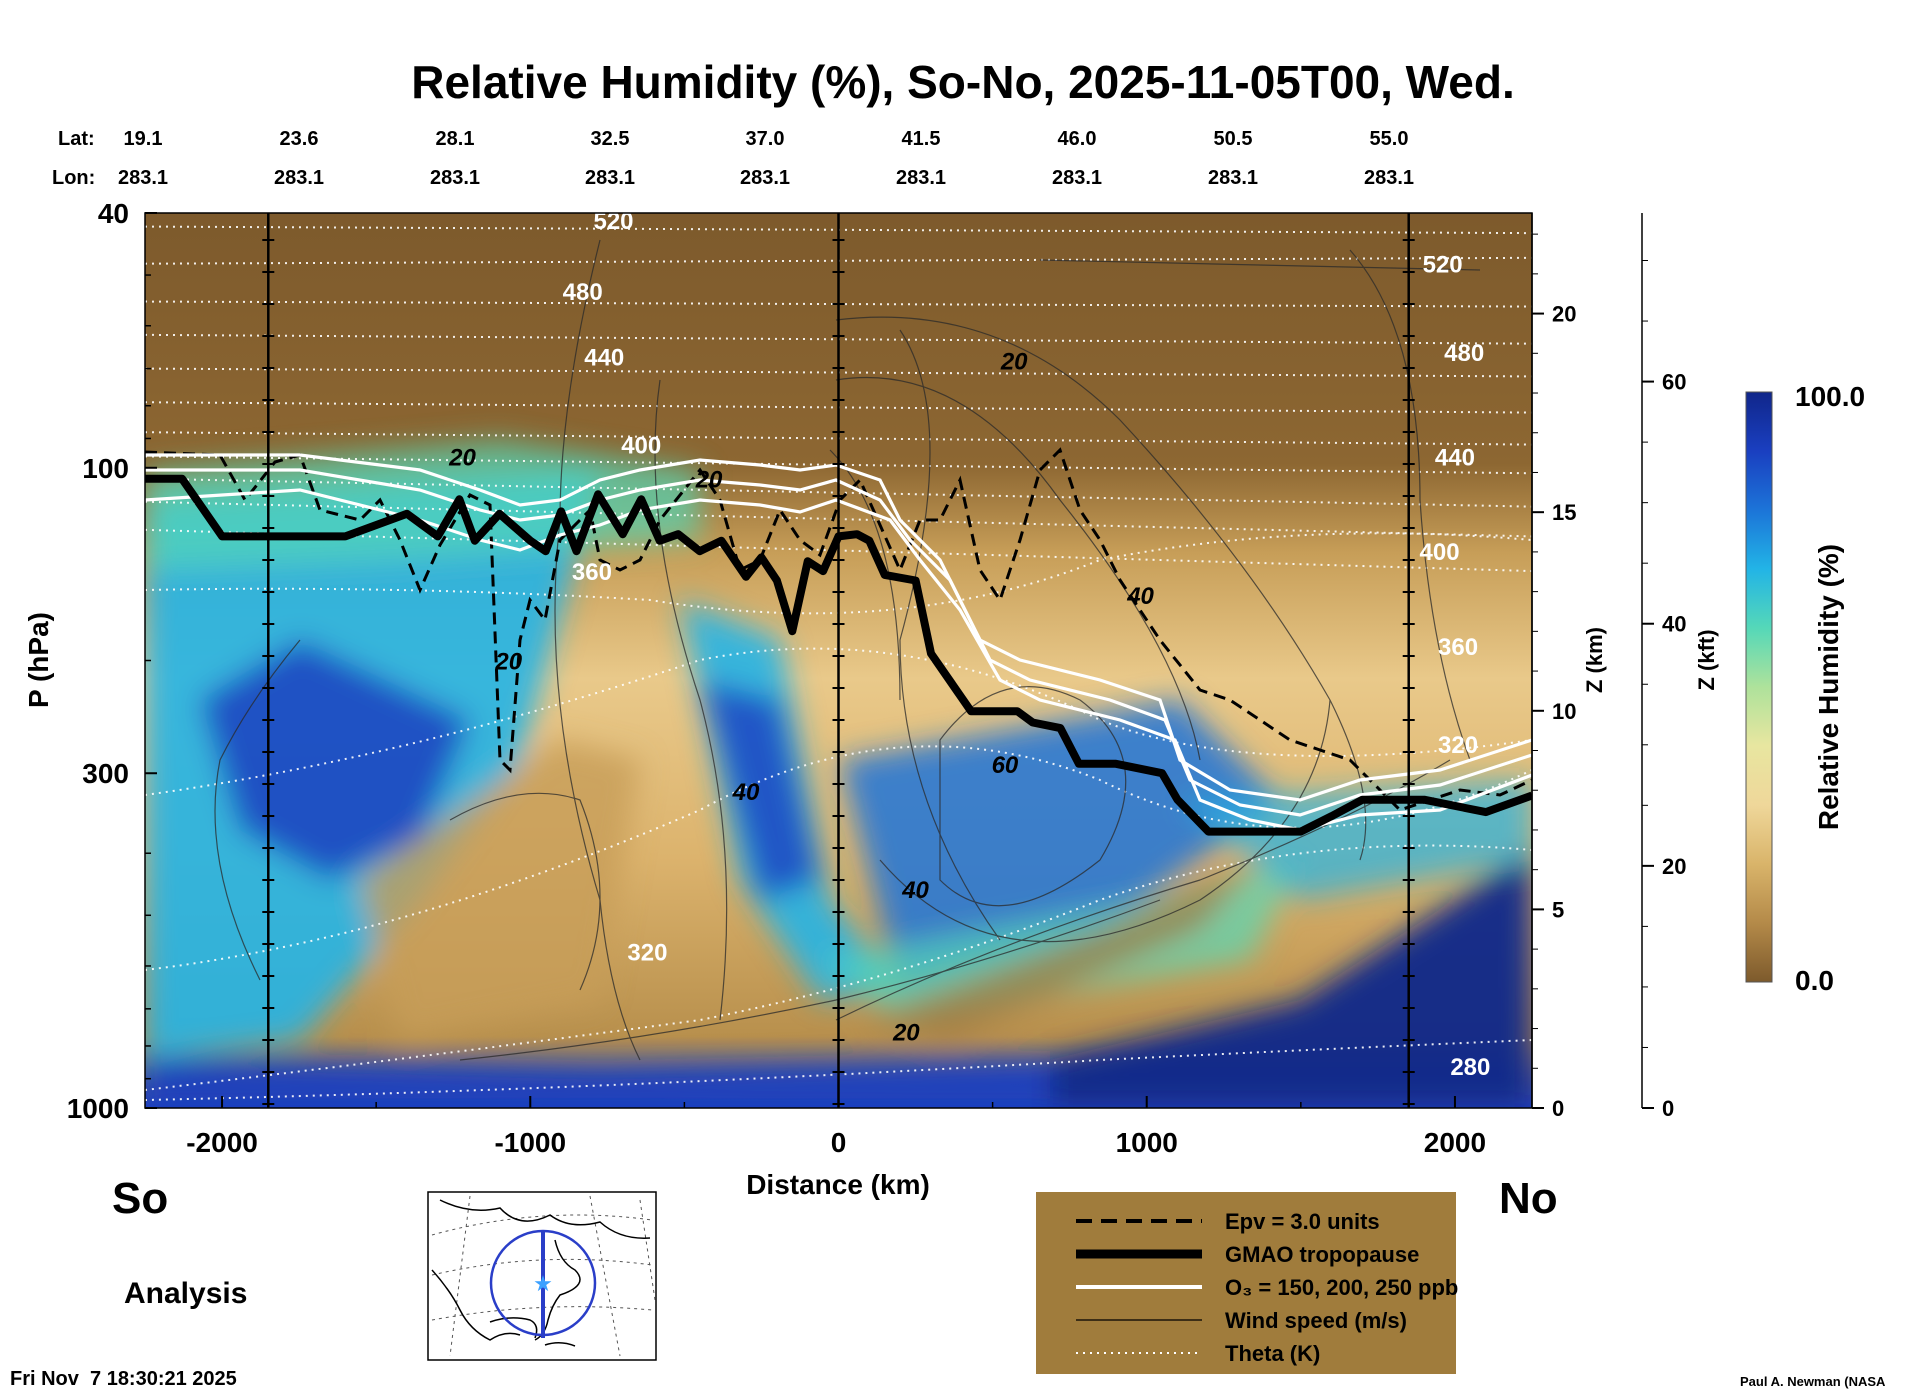 The height and width of the screenshot is (1399, 1926). What do you see at coordinates (222, 1142) in the screenshot?
I see `x-tick-label: -2000` at bounding box center [222, 1142].